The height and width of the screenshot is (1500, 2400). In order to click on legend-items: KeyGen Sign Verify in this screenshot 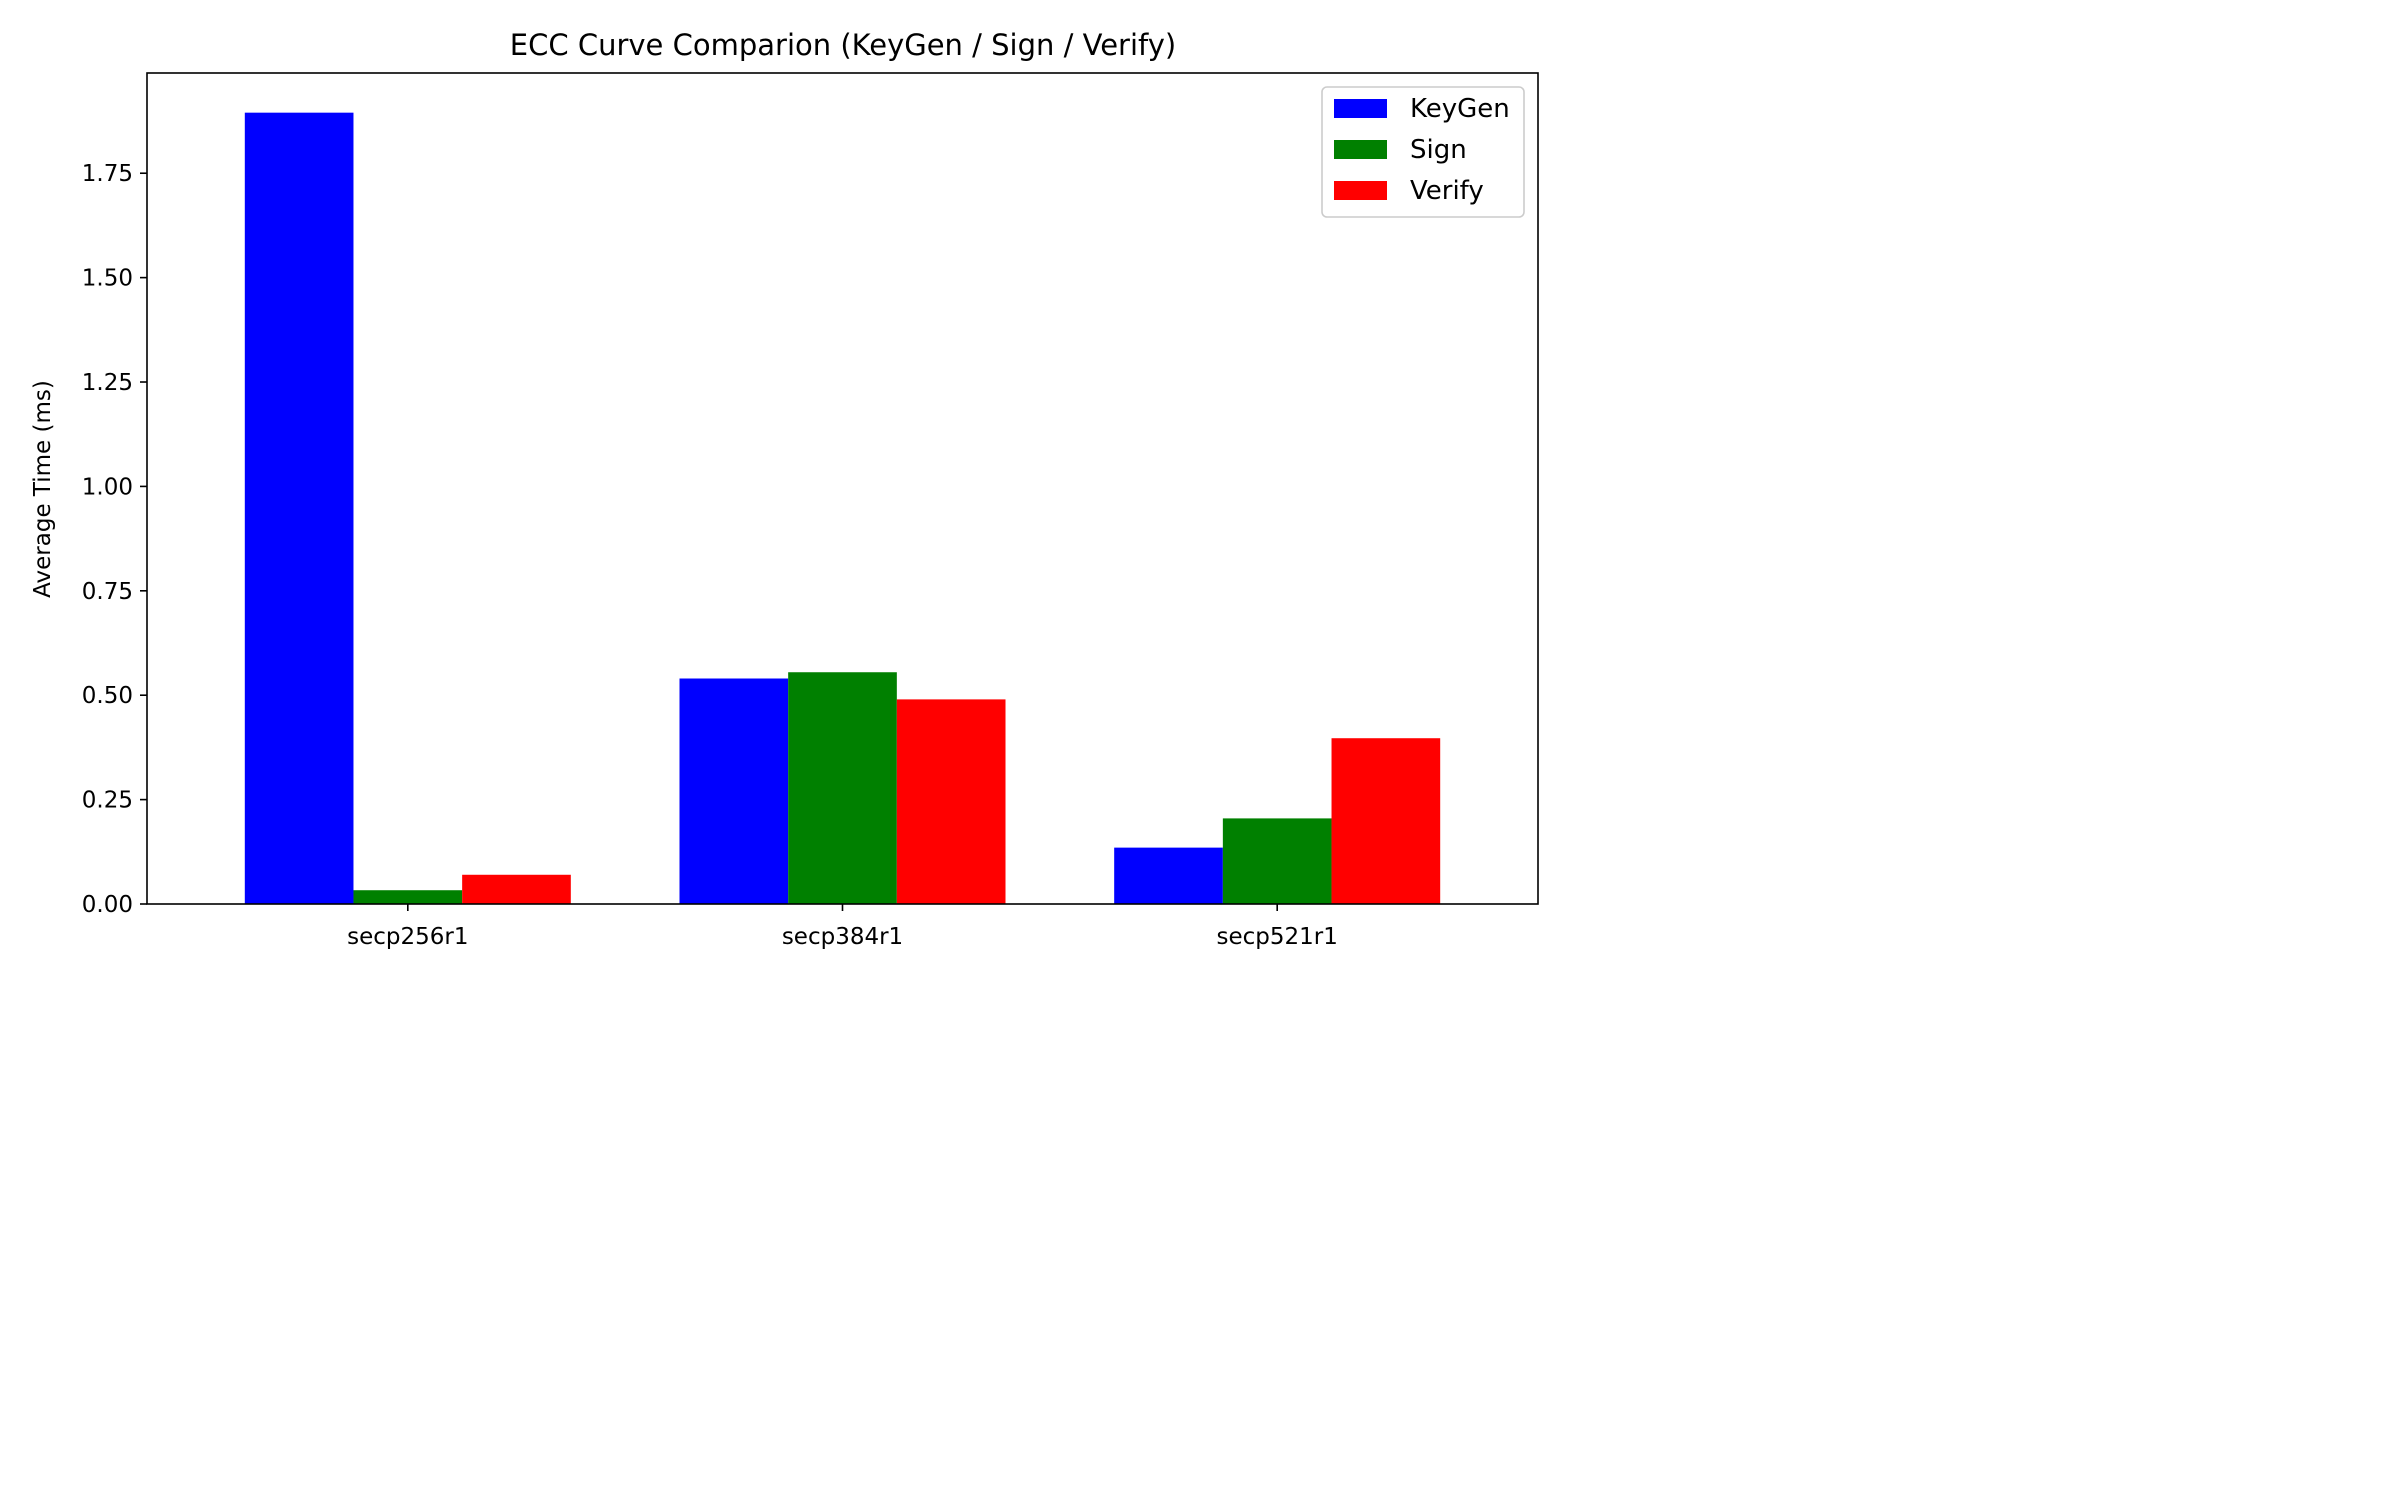, I will do `click(1422, 150)`.